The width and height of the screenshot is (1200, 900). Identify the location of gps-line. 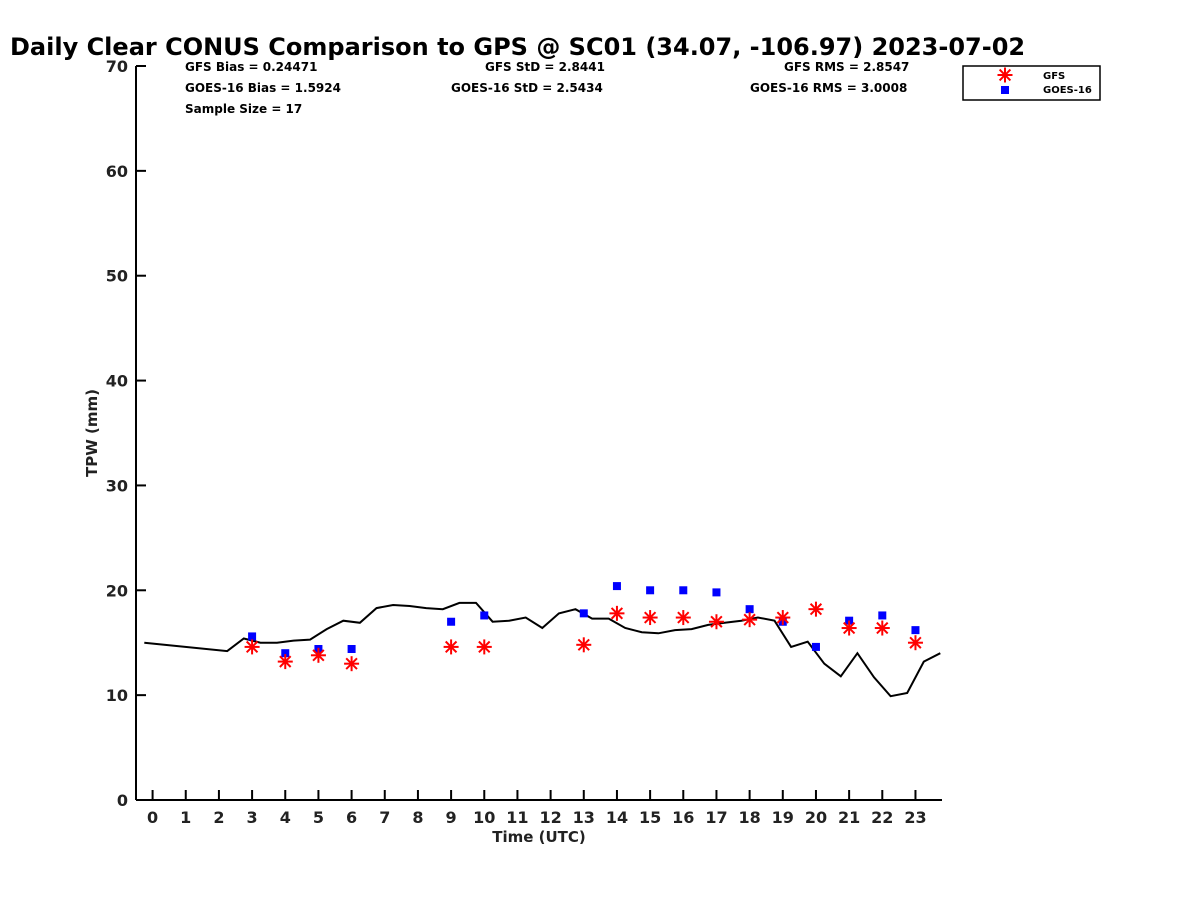
(542, 649).